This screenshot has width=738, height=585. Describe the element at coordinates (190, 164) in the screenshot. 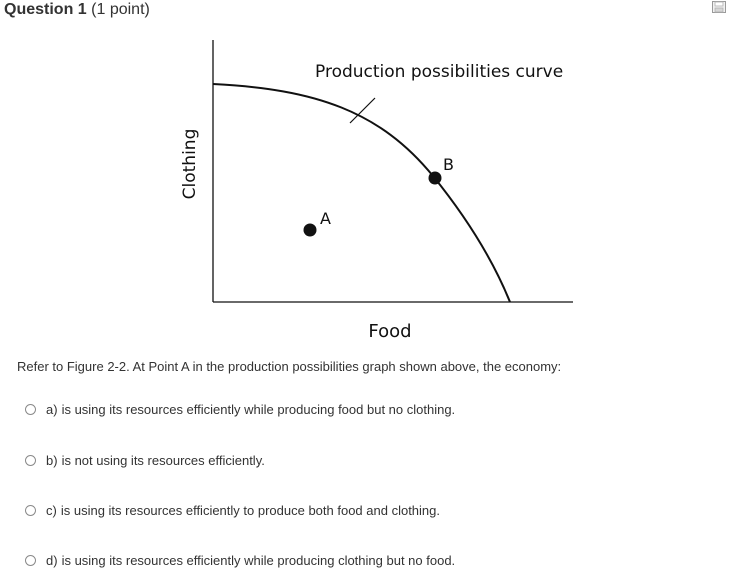

I see `y-axis-label: Clothing` at that location.